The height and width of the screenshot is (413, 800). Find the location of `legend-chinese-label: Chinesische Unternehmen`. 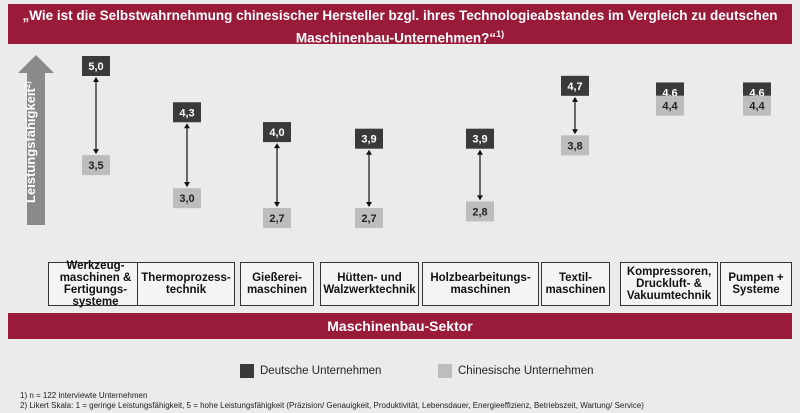

legend-chinese-label: Chinesische Unternehmen is located at coordinates (526, 371).